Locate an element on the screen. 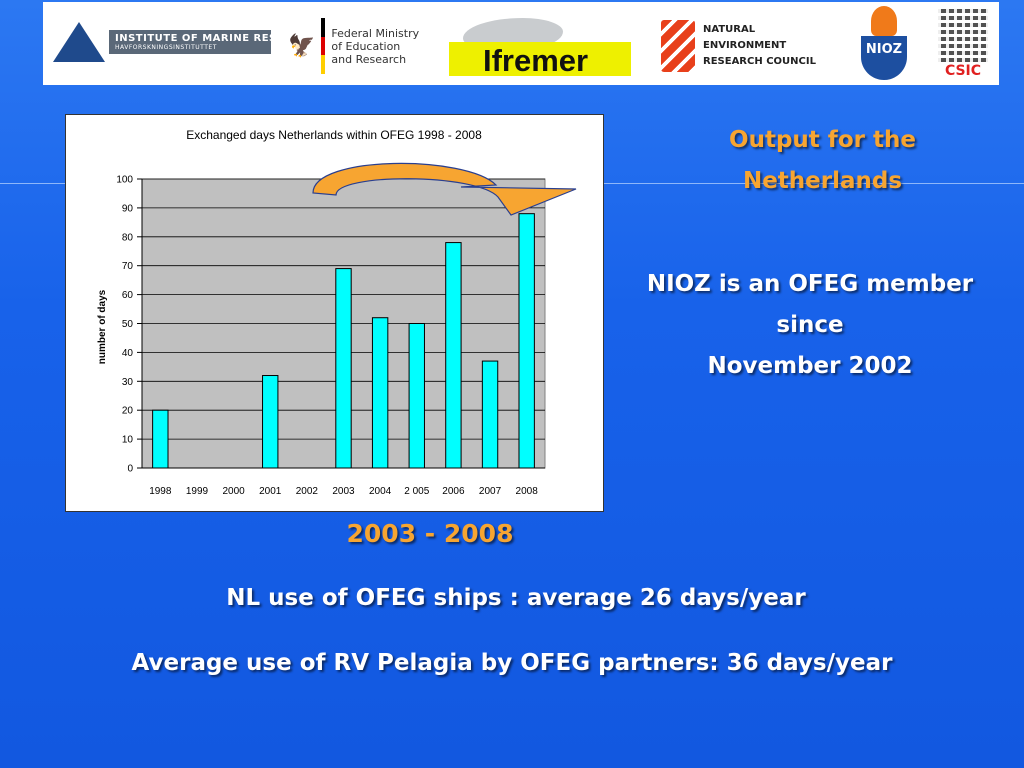  member-line: since is located at coordinates (810, 325).